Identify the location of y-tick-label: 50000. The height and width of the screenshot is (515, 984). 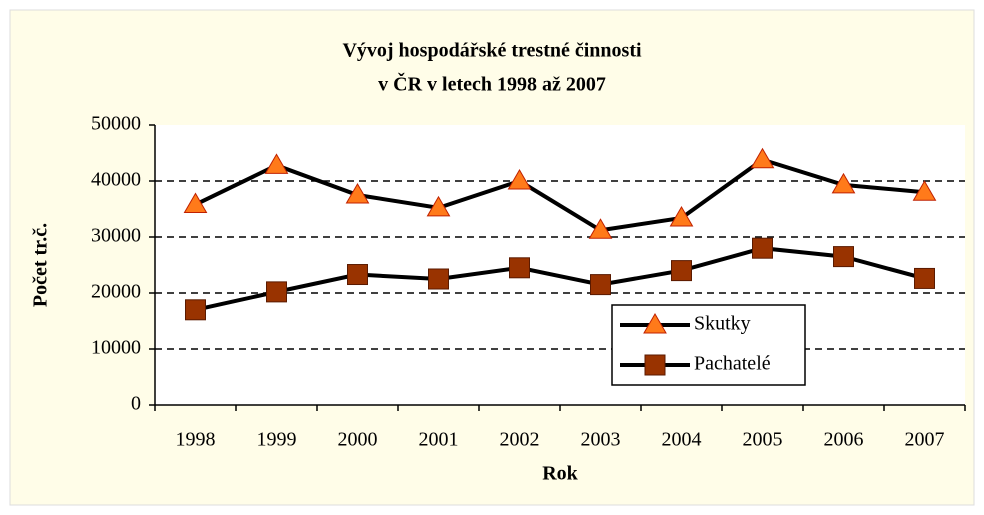
(116, 124).